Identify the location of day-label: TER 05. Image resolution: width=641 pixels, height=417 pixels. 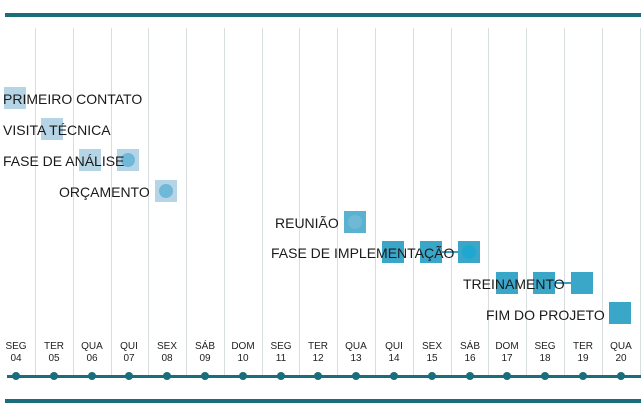
(54, 353).